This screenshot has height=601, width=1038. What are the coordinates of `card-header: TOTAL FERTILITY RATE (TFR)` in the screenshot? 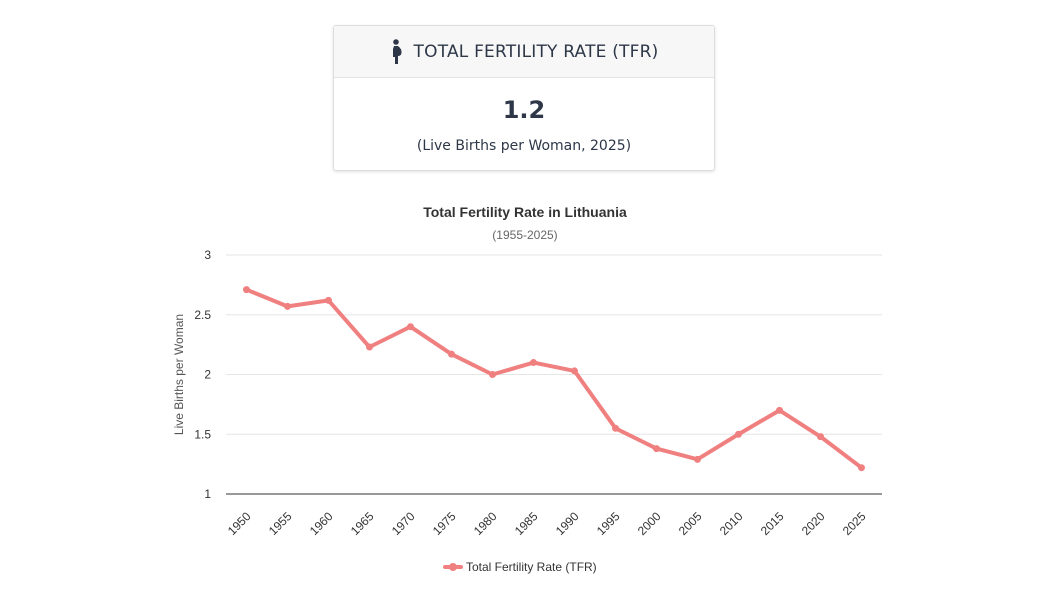 It's located at (524, 52).